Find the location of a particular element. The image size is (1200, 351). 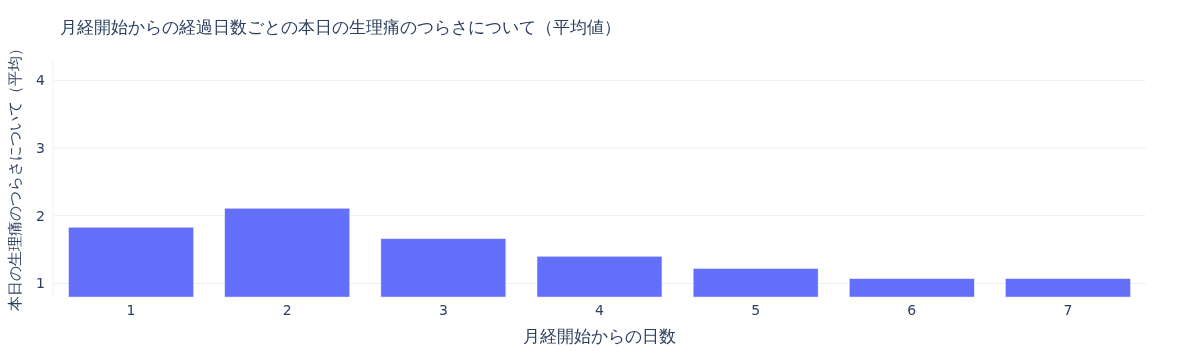

x-tick-label: 6 is located at coordinates (912, 310).